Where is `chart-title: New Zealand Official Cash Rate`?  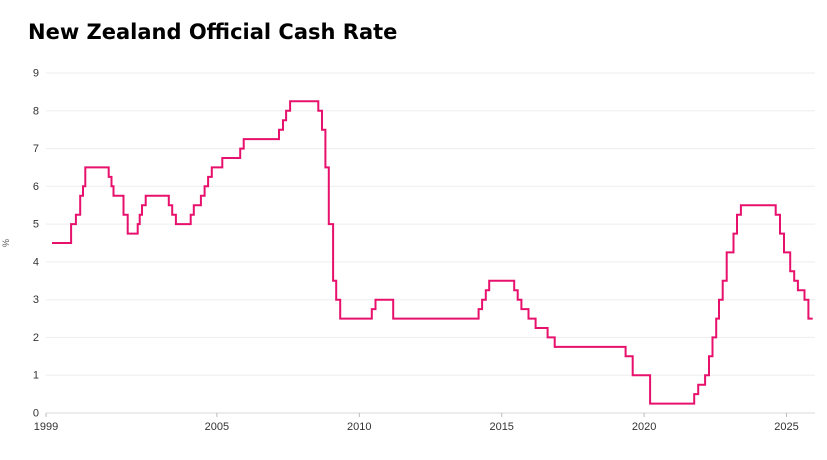
chart-title: New Zealand Official Cash Rate is located at coordinates (213, 32).